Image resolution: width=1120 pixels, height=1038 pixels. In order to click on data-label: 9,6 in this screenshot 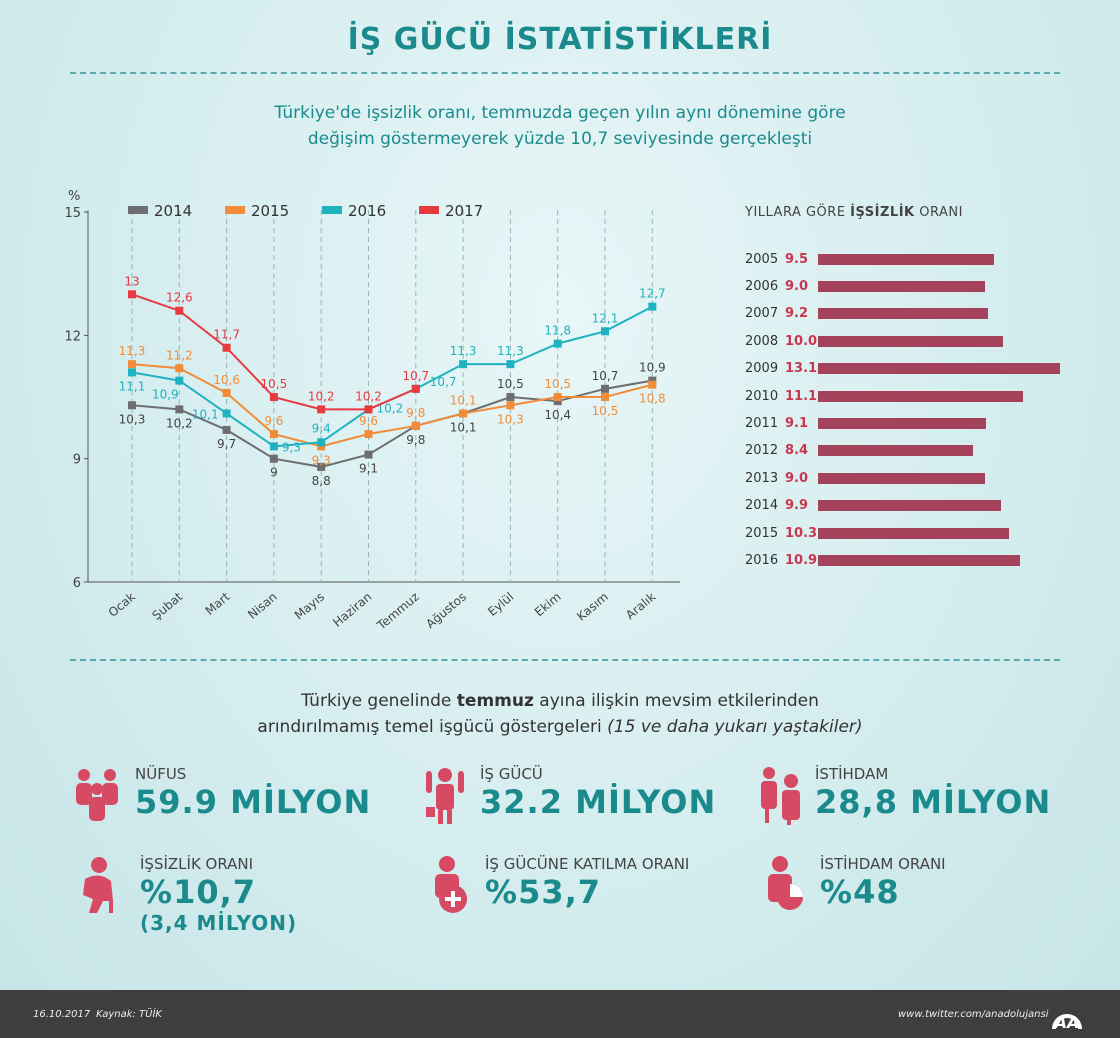, I will do `click(273, 421)`.